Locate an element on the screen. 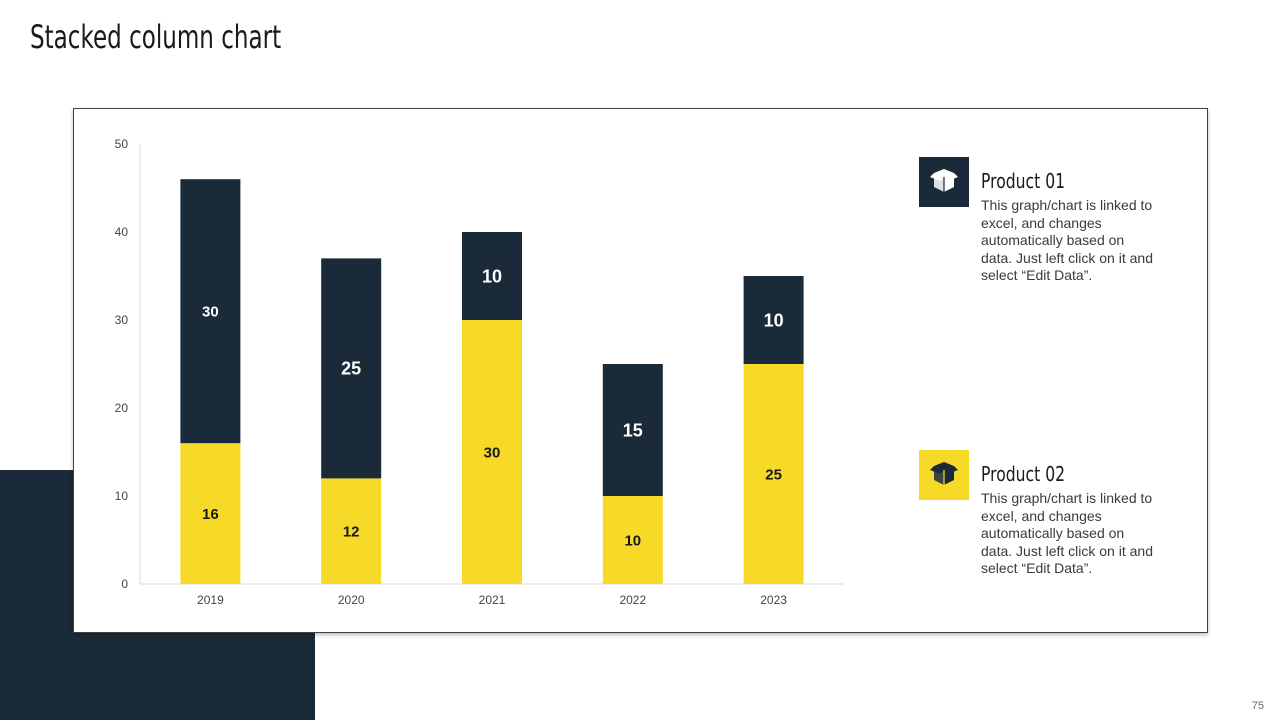  y-tick-label: 20 is located at coordinates (122, 408).